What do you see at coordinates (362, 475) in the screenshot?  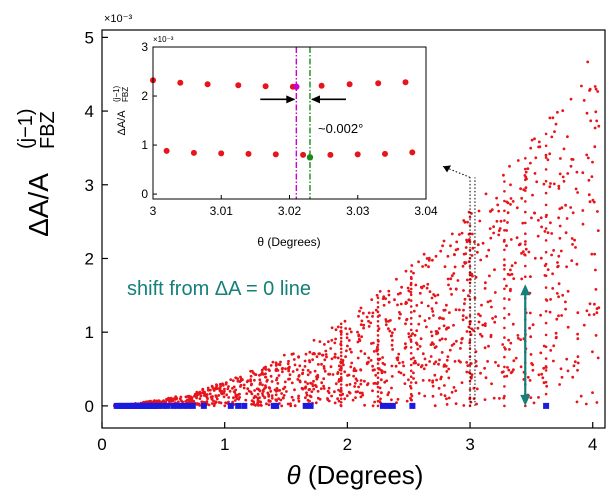 I see `main-x-axis-rest: (Degrees)` at bounding box center [362, 475].